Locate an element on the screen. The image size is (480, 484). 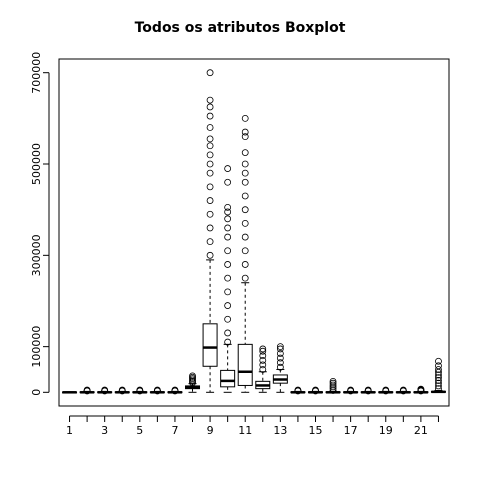
x-tick-label: 11 is located at coordinates (245, 430).